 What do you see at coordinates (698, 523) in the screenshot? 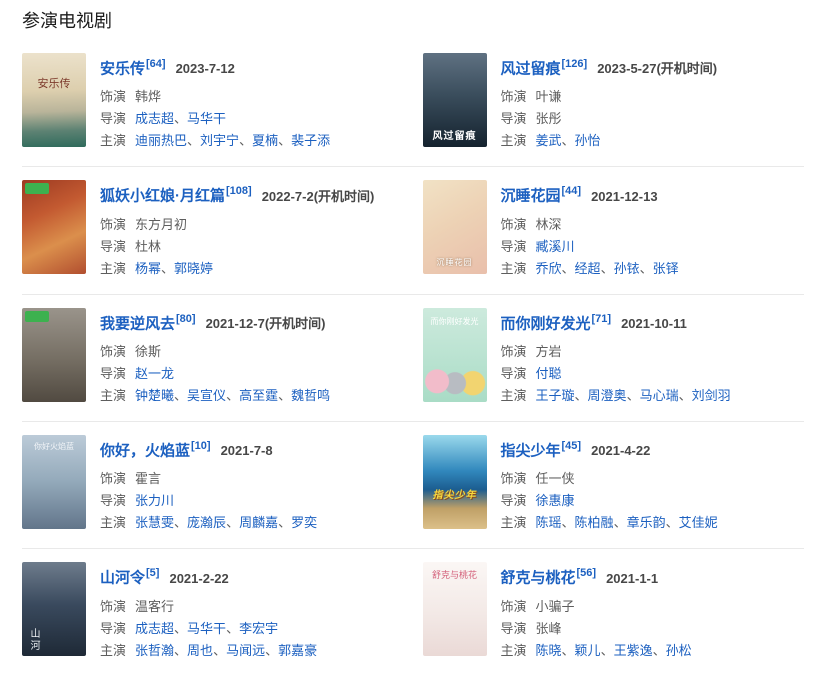
I see `person-link: 艾佳妮` at bounding box center [698, 523].